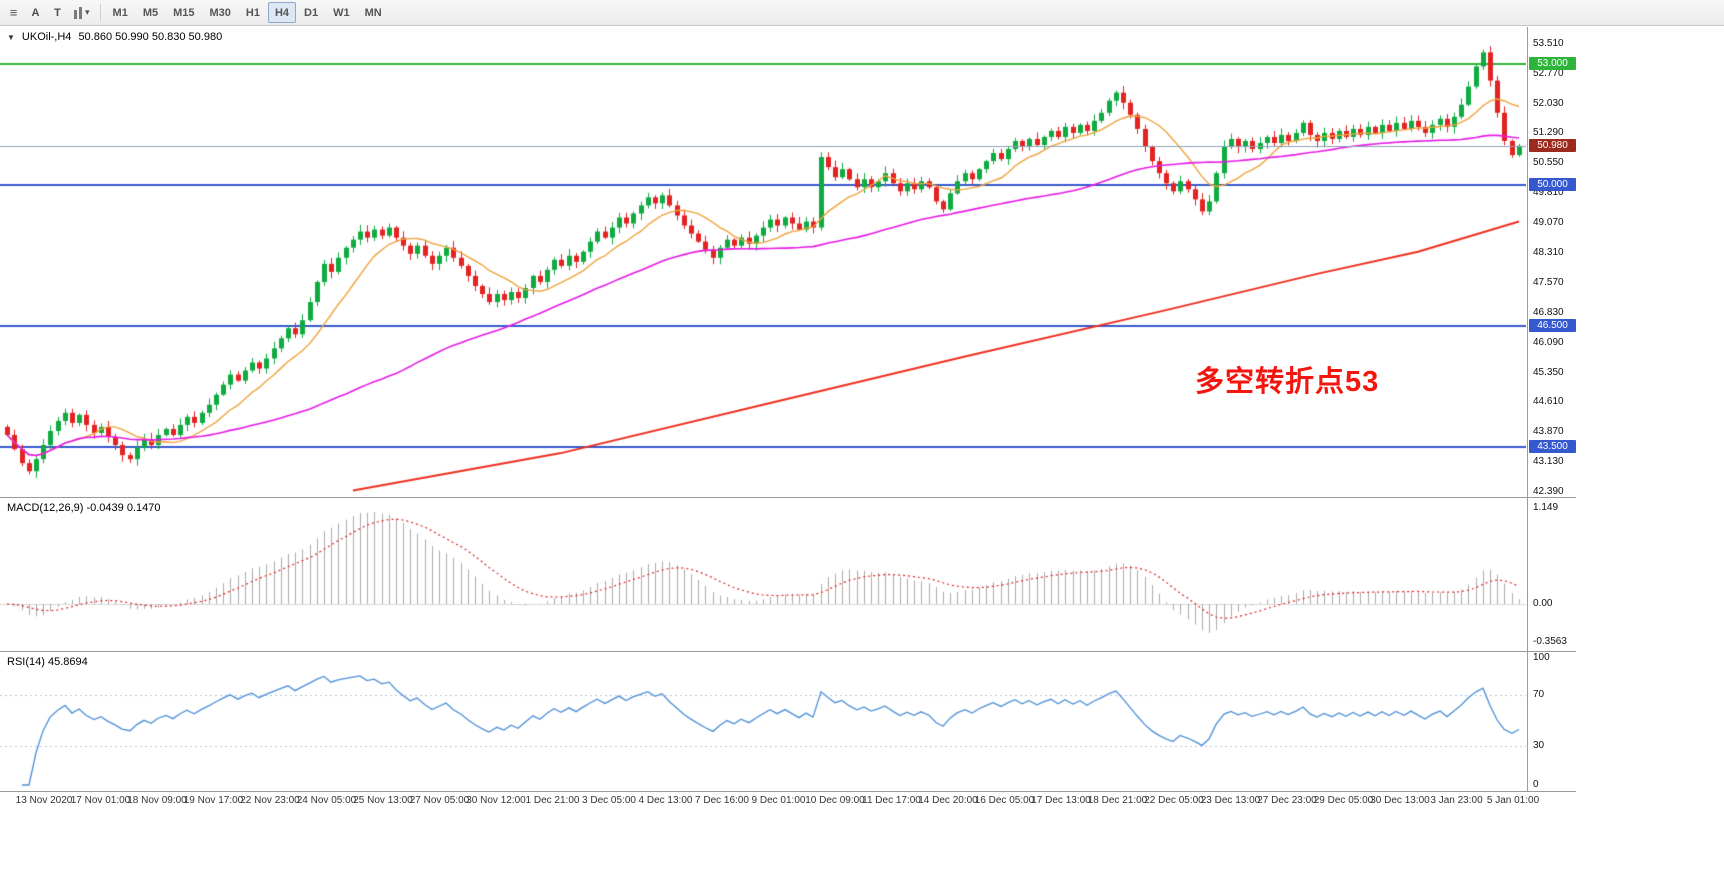  I want to click on timeframe-d1-button: D1, so click(311, 12).